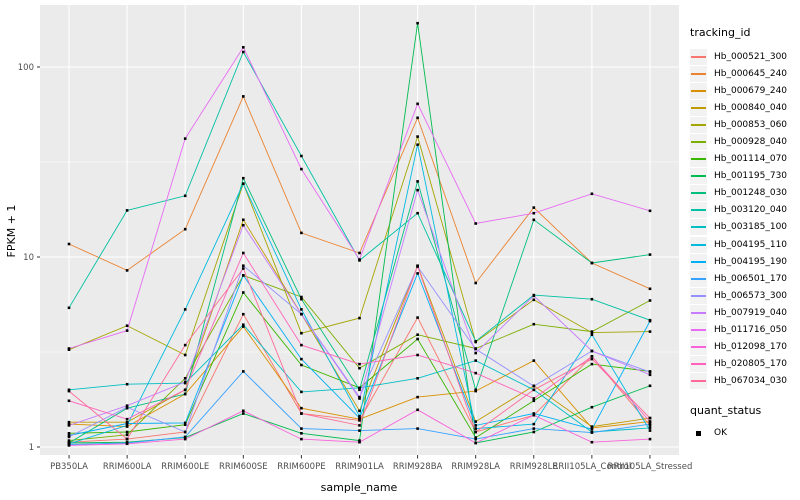  I want to click on legend-item-Hb_067034_030: Hb_067034_030, so click(745, 381).